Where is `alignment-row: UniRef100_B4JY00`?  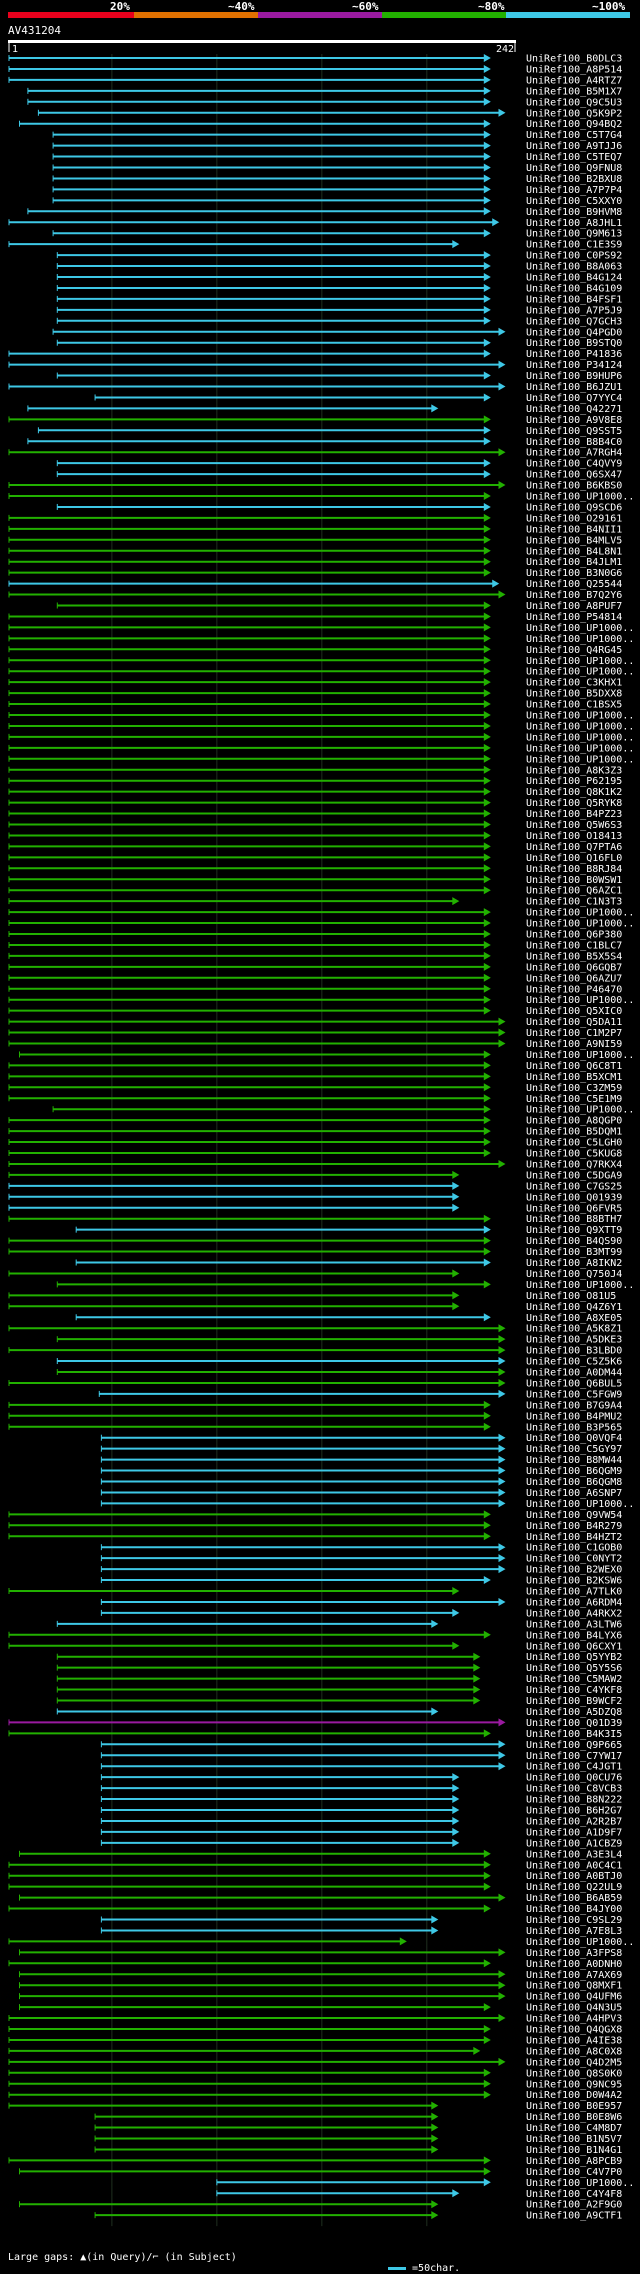
alignment-row: UniRef100_B4JY00 is located at coordinates (315, 1909).